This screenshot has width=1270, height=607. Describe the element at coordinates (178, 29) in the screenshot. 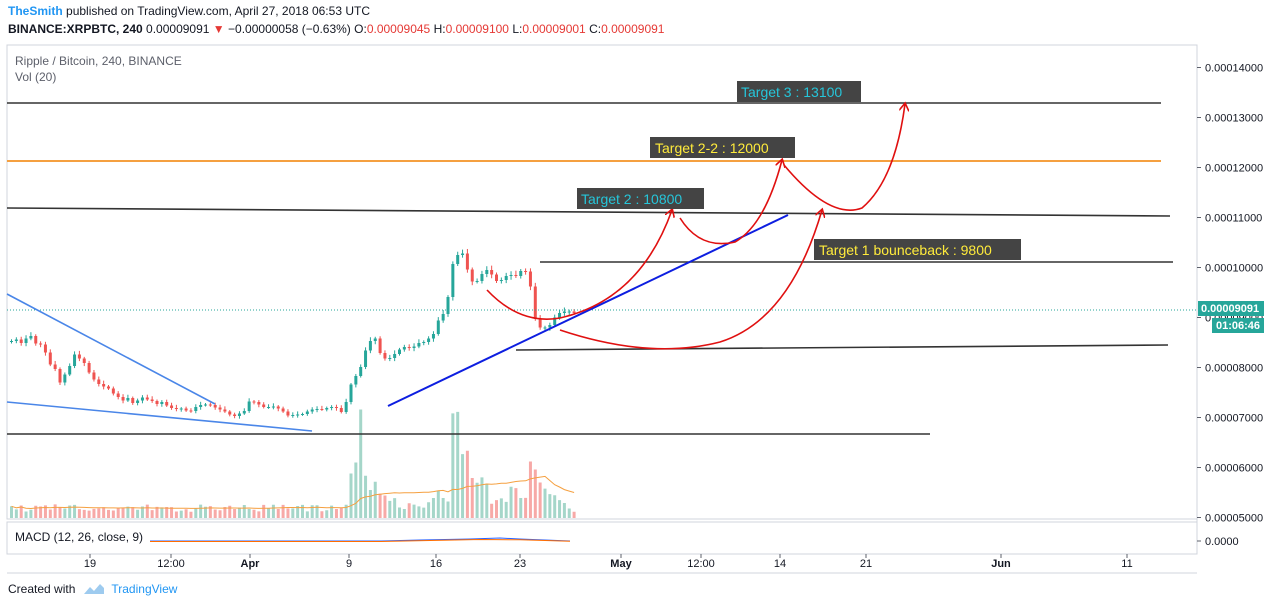

I see `last-price: 0.00009091` at that location.